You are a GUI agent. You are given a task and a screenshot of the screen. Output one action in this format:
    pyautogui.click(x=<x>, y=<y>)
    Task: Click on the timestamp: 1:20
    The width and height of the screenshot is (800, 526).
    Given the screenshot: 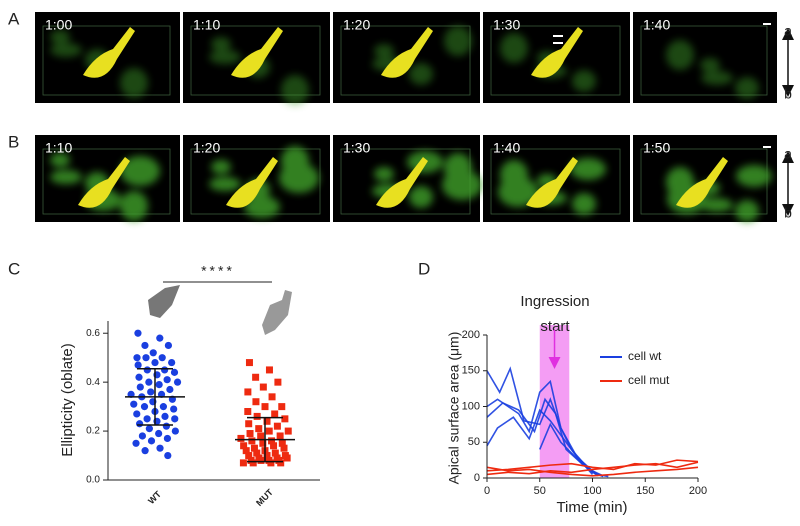 What is the action you would take?
    pyautogui.click(x=206, y=148)
    